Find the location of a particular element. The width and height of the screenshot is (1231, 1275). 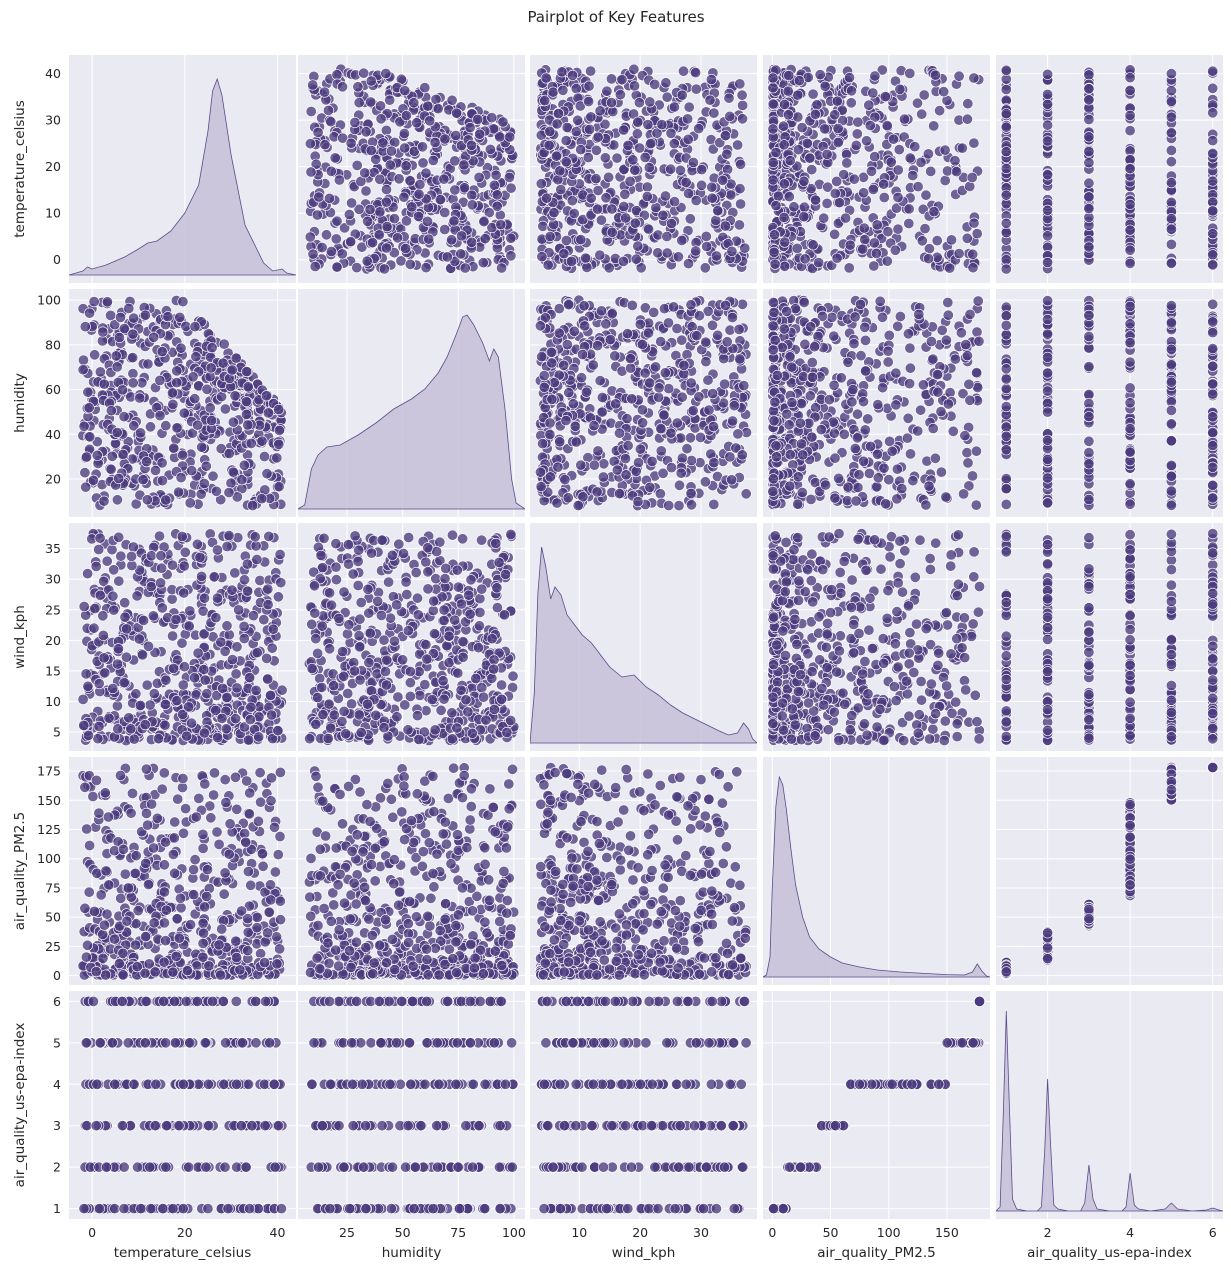

y-axis-label: temperature_celsius is located at coordinates (20, 168).